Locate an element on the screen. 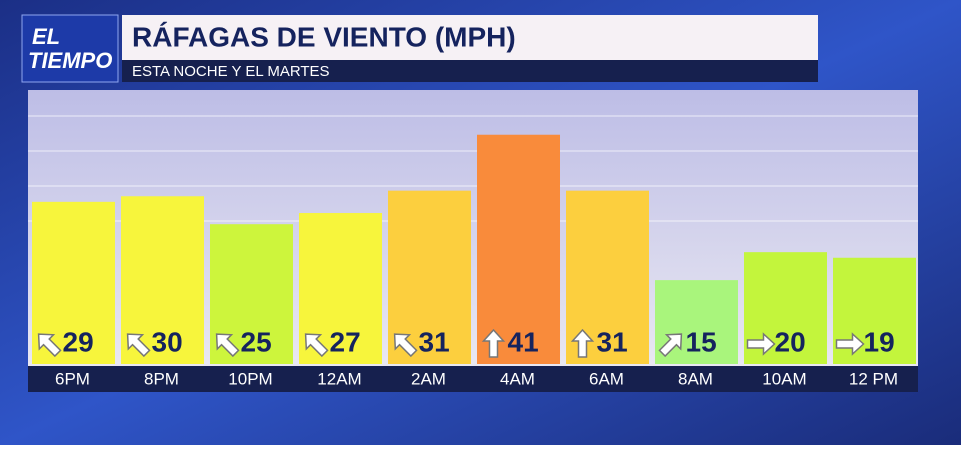 This screenshot has width=961, height=450. x-tick-label: 8AM is located at coordinates (695, 378).